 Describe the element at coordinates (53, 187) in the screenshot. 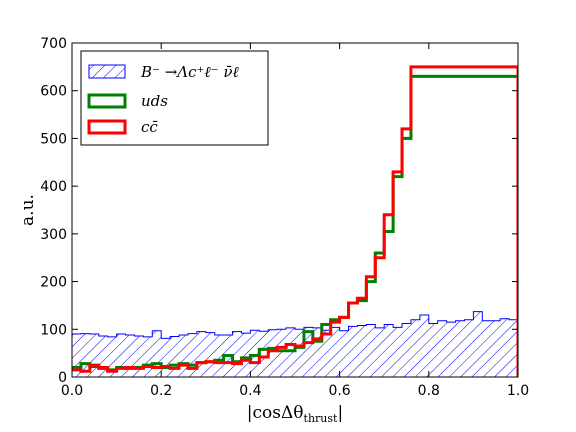

I see `y-tick-label: 400` at that location.